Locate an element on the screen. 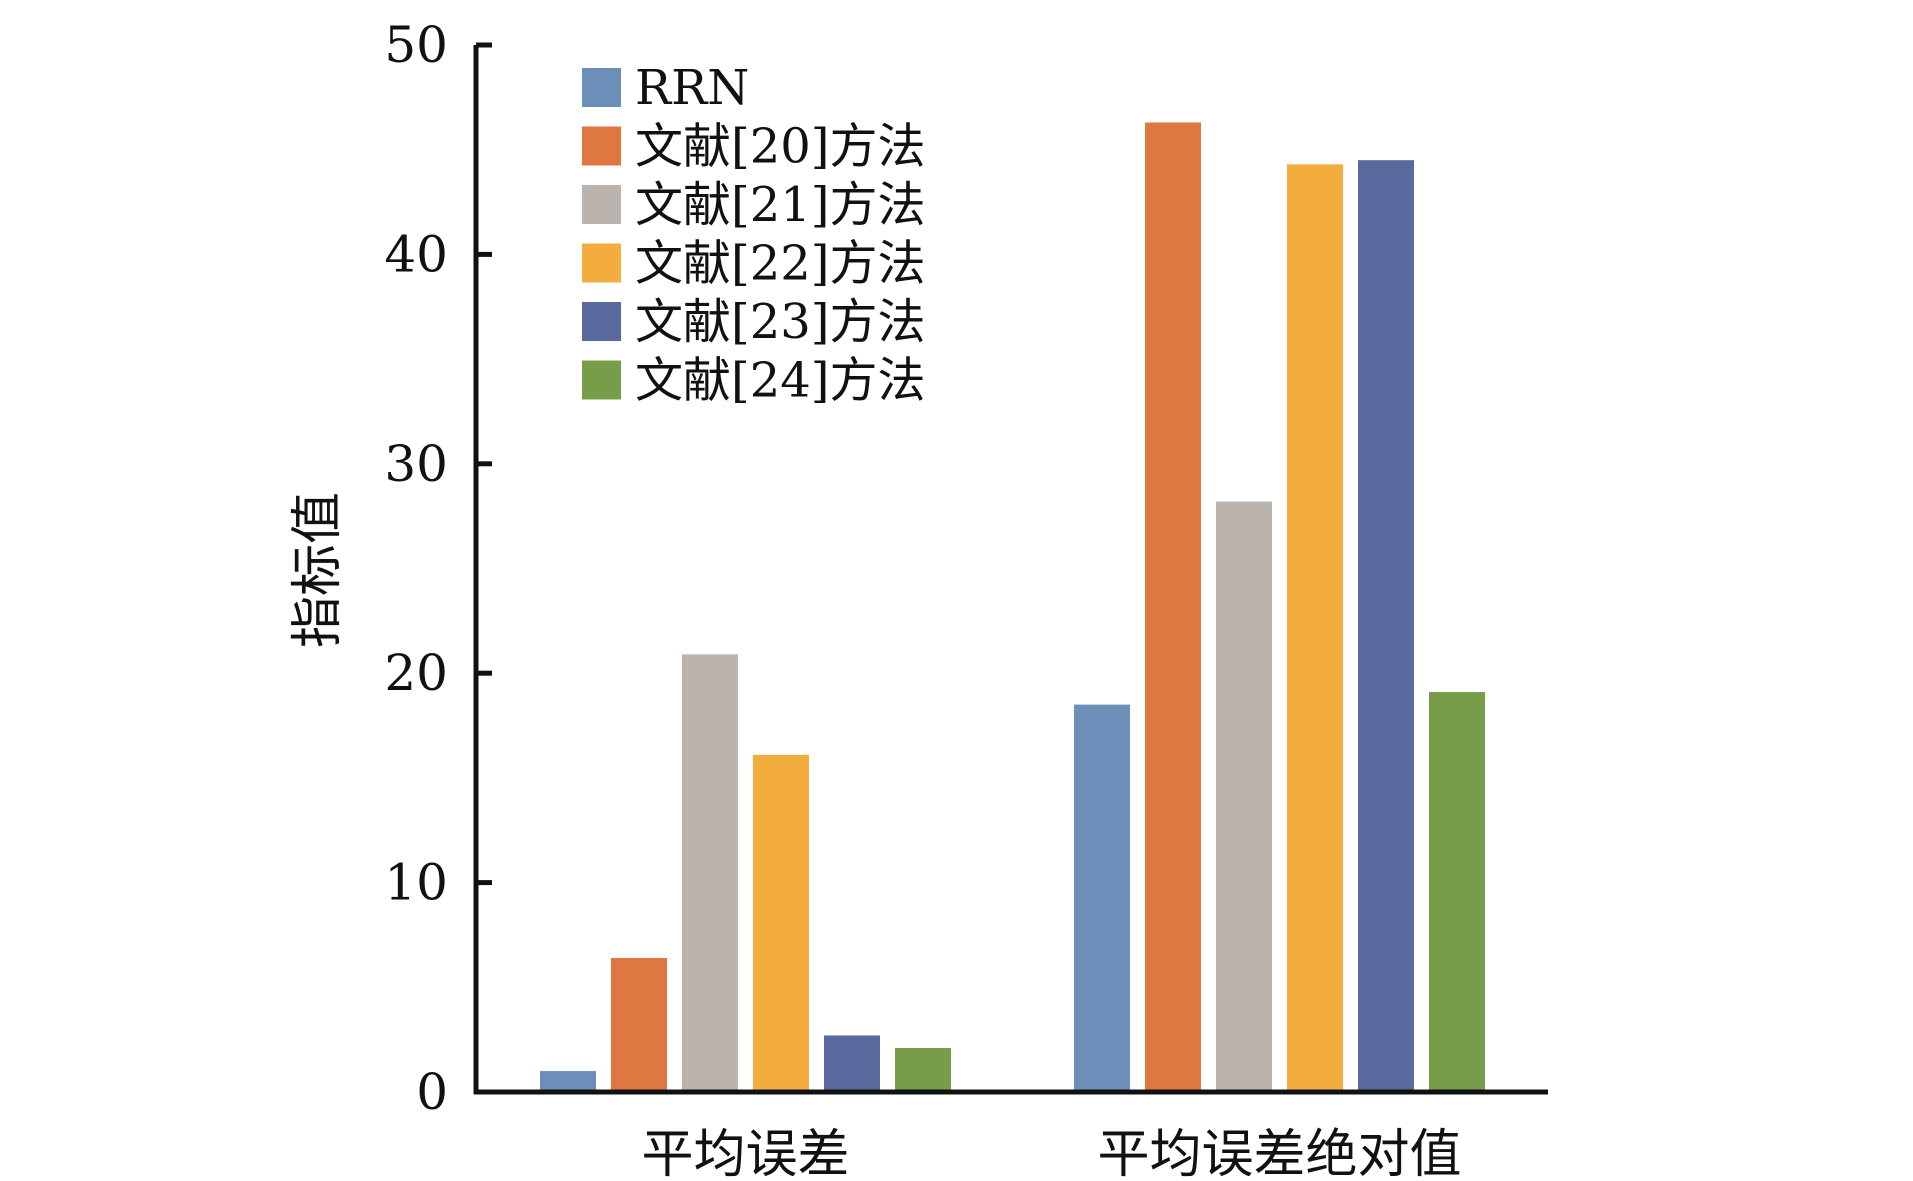 The image size is (1913, 1181). legend-label: 文献[20]方法 is located at coordinates (780, 147).